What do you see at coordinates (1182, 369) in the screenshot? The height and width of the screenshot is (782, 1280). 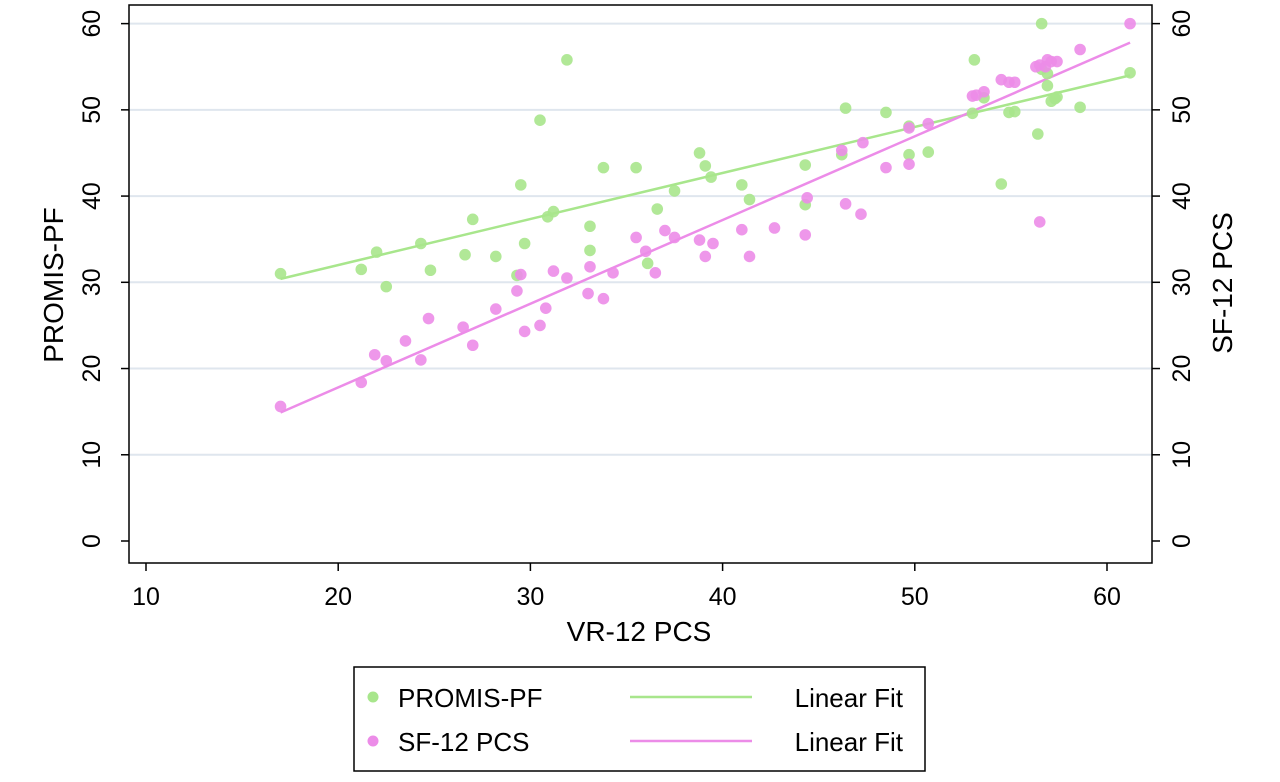 I see `y-tick-label-right: 20` at bounding box center [1182, 369].